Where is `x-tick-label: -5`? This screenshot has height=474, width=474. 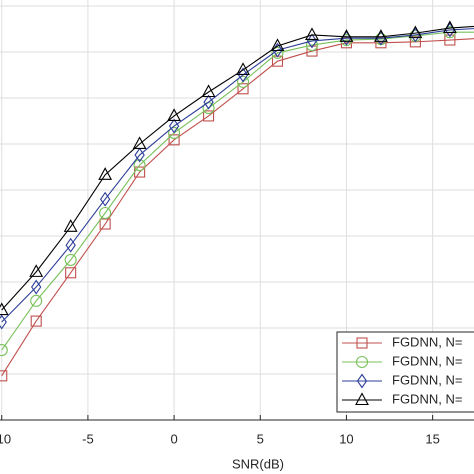 x-tick-label: -5 is located at coordinates (88, 438).